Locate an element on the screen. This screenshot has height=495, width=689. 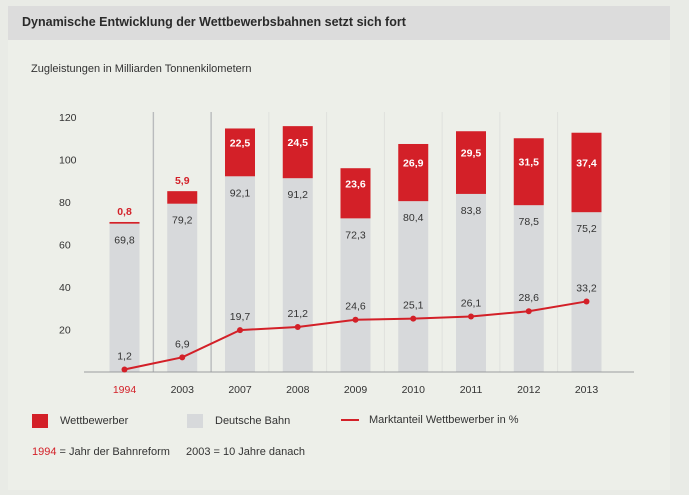
legend-item-db: Deutsche Bahn is located at coordinates (238, 421).